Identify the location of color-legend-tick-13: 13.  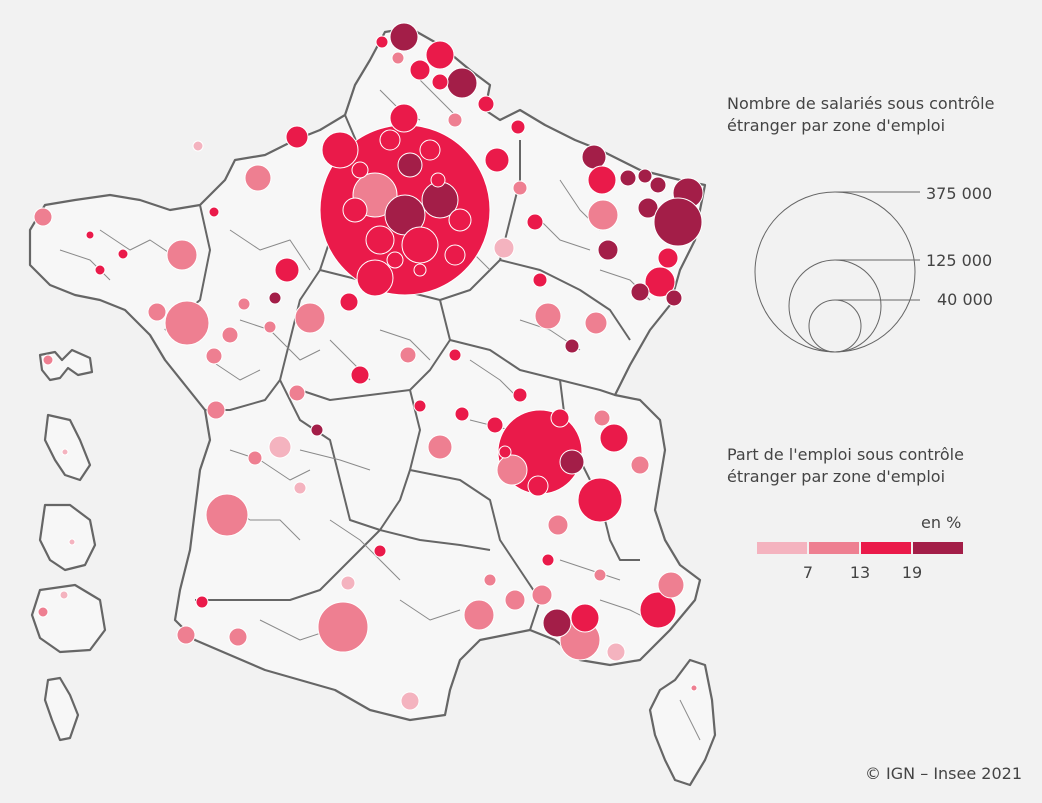
(860, 572).